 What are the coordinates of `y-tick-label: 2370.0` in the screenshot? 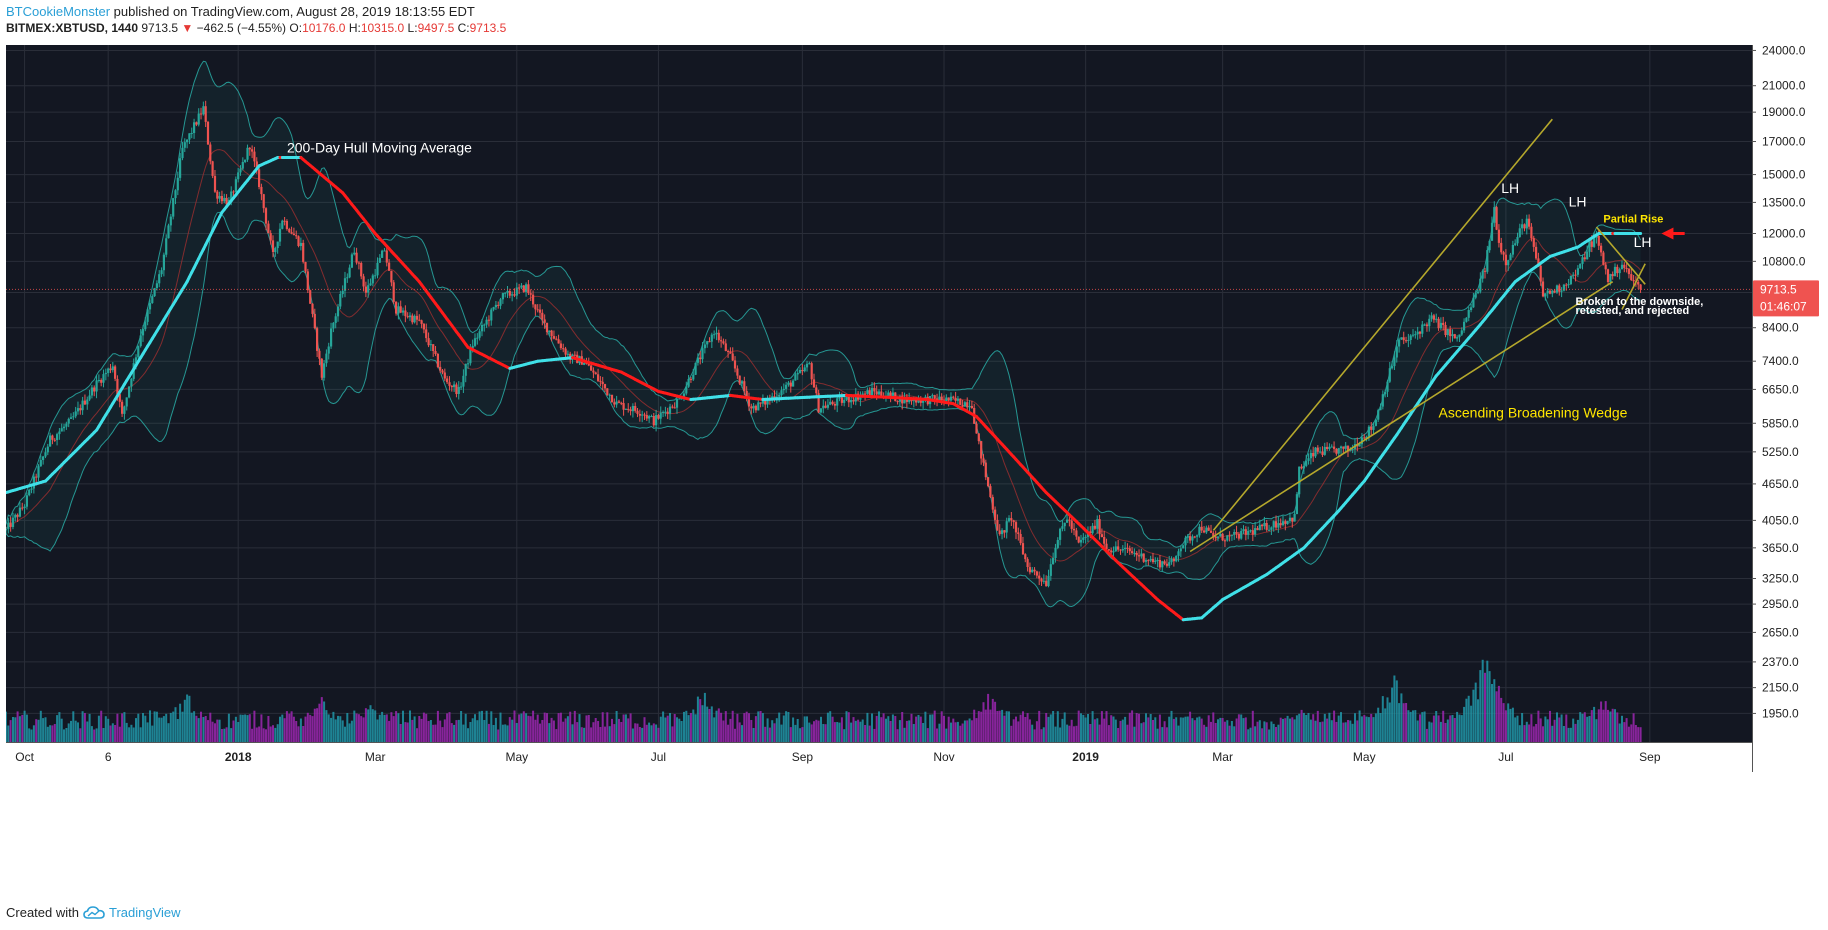 It's located at (1780, 662).